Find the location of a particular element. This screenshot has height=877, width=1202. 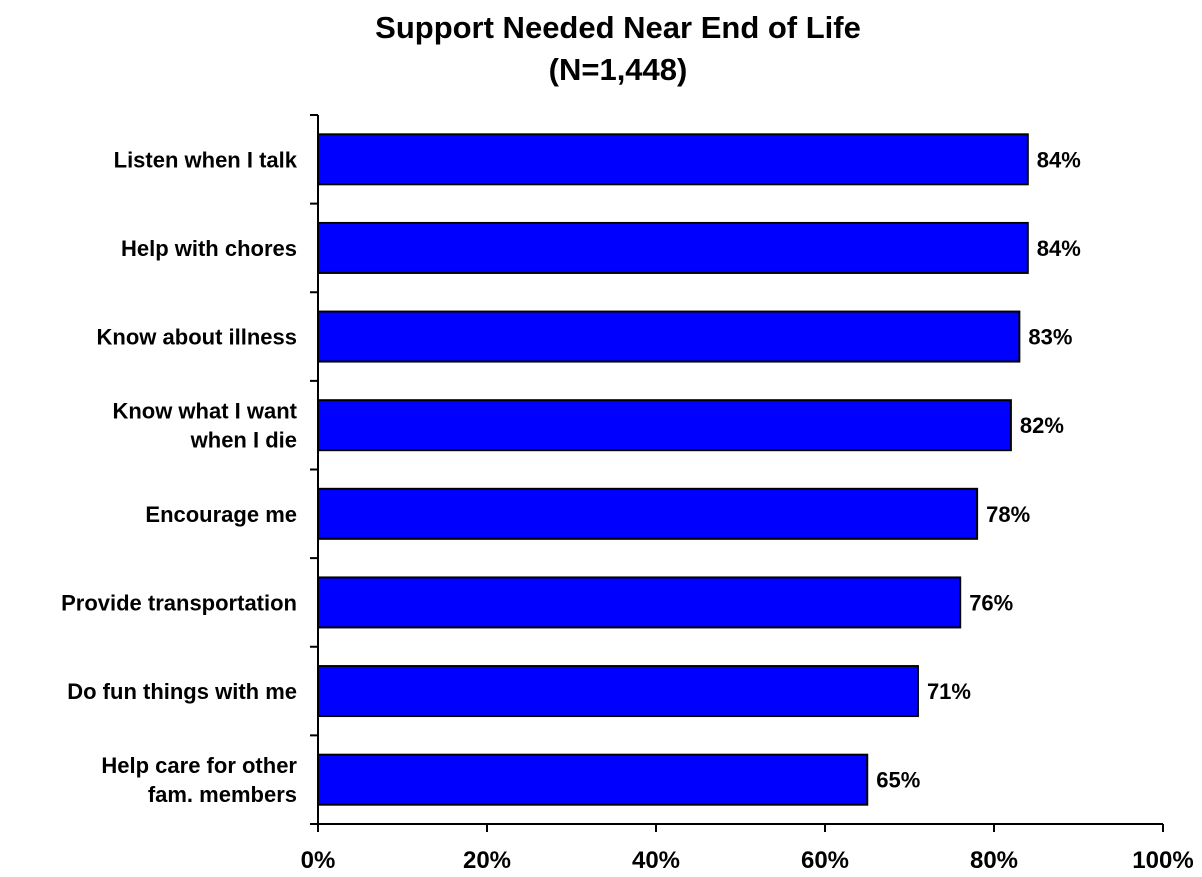

x-tick-label: 60% is located at coordinates (825, 860).